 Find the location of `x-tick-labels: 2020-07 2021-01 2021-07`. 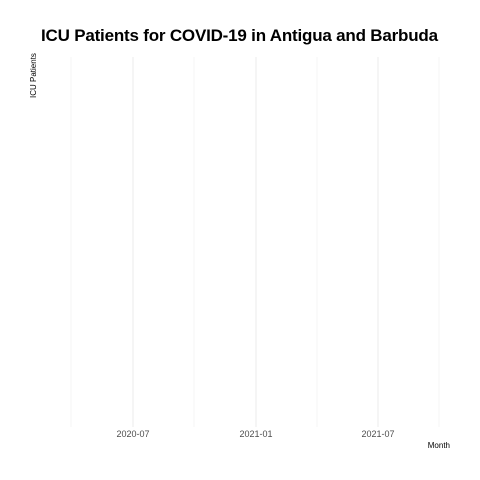

x-tick-labels: 2020-07 2021-01 2021-07 is located at coordinates (255, 434).